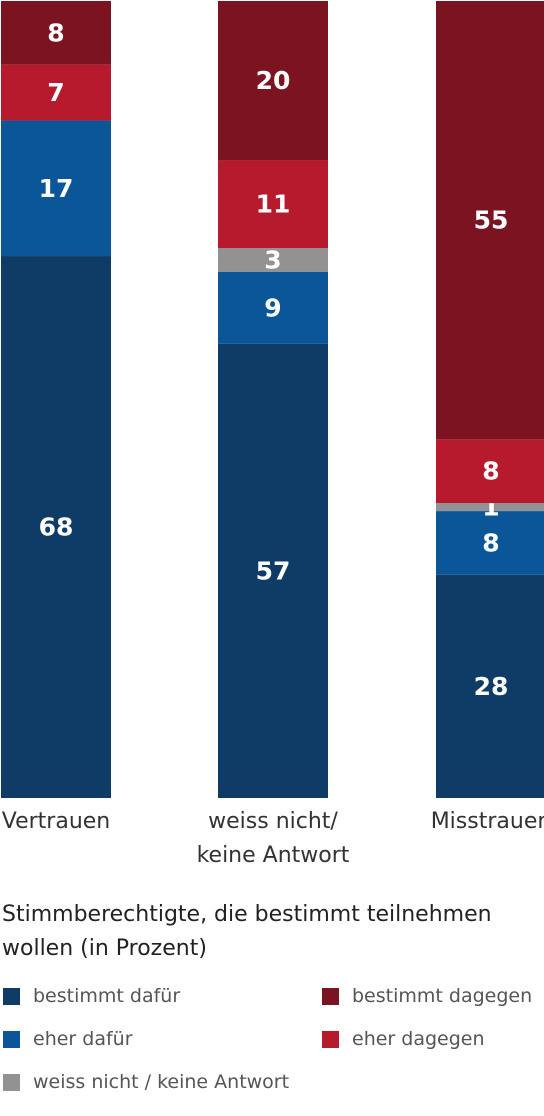 The image size is (544, 1116). Describe the element at coordinates (487, 821) in the screenshot. I see `category-label: Misstrauen` at that location.